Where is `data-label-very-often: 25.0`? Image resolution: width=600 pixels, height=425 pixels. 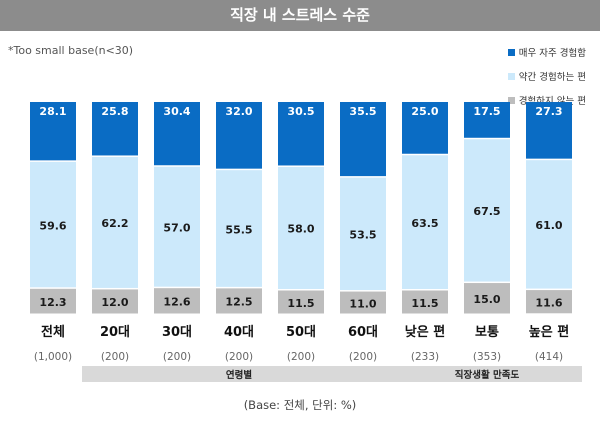
data-label-very-often: 25.0 is located at coordinates (424, 111).